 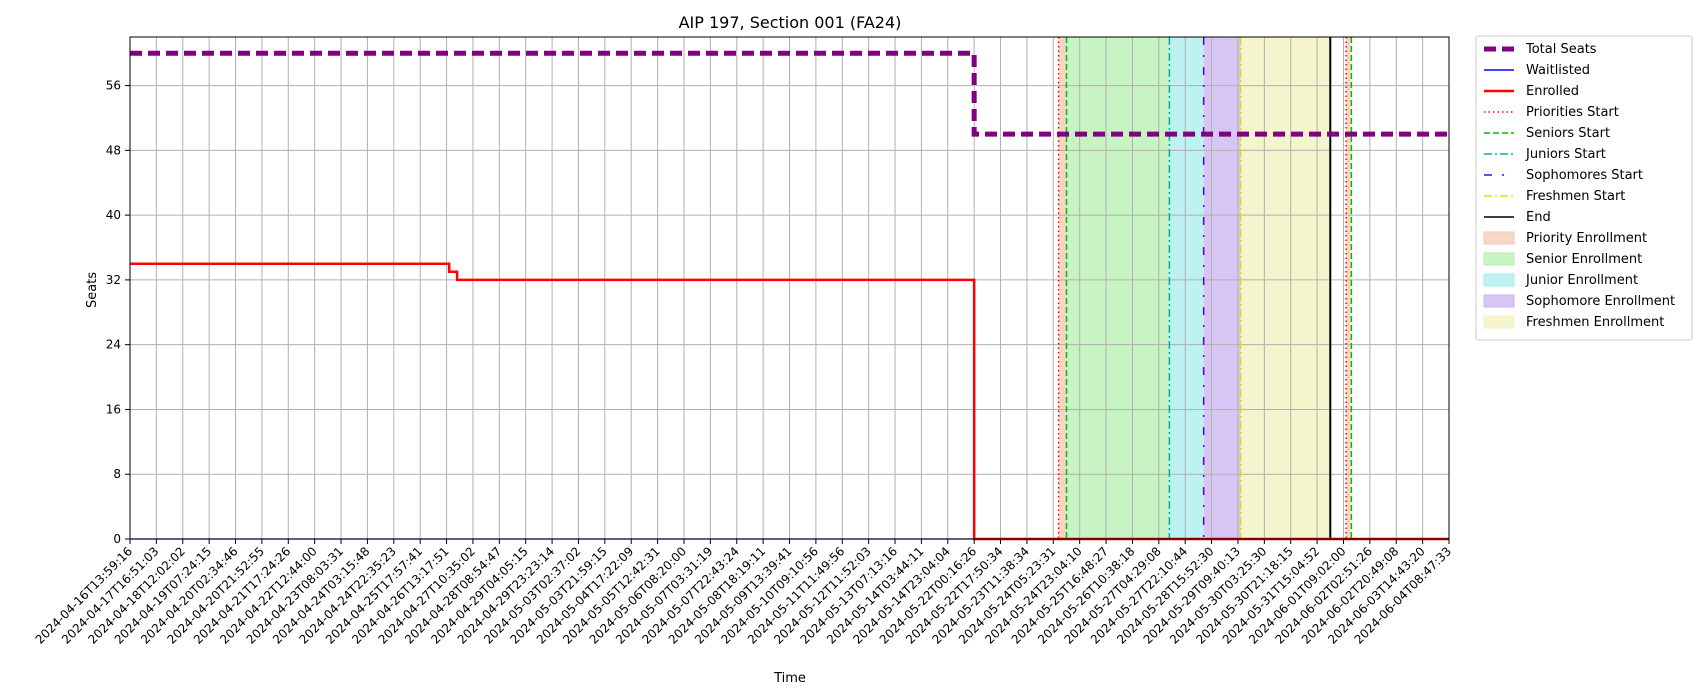 What do you see at coordinates (117, 474) in the screenshot?
I see `y-tick-label: 8` at bounding box center [117, 474].